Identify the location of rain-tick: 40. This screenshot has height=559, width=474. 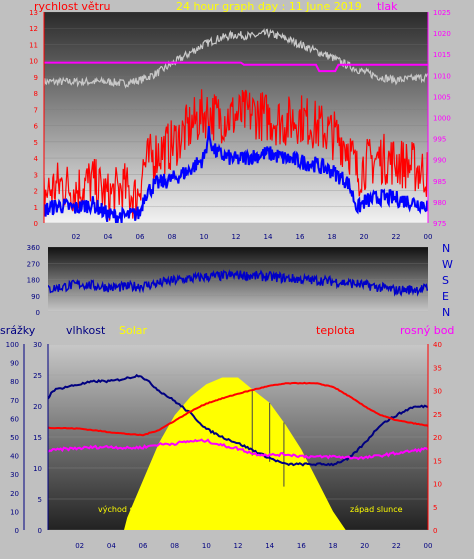
(14, 457).